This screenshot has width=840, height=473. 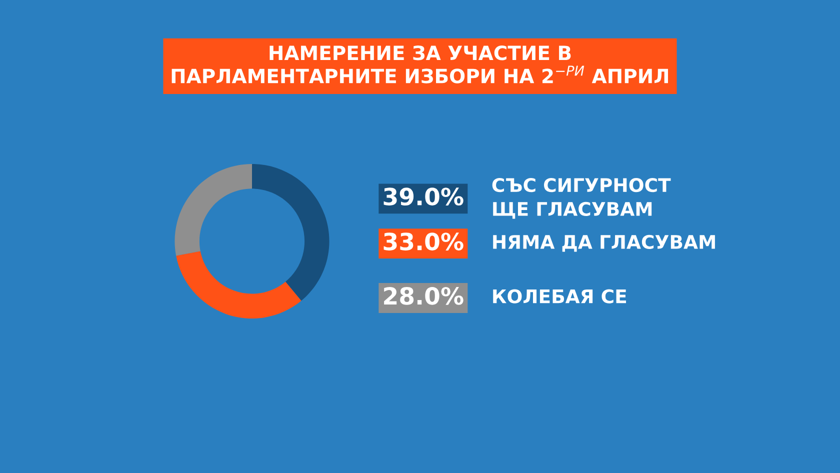 I want to click on data-label: 39.0%, so click(x=424, y=197).